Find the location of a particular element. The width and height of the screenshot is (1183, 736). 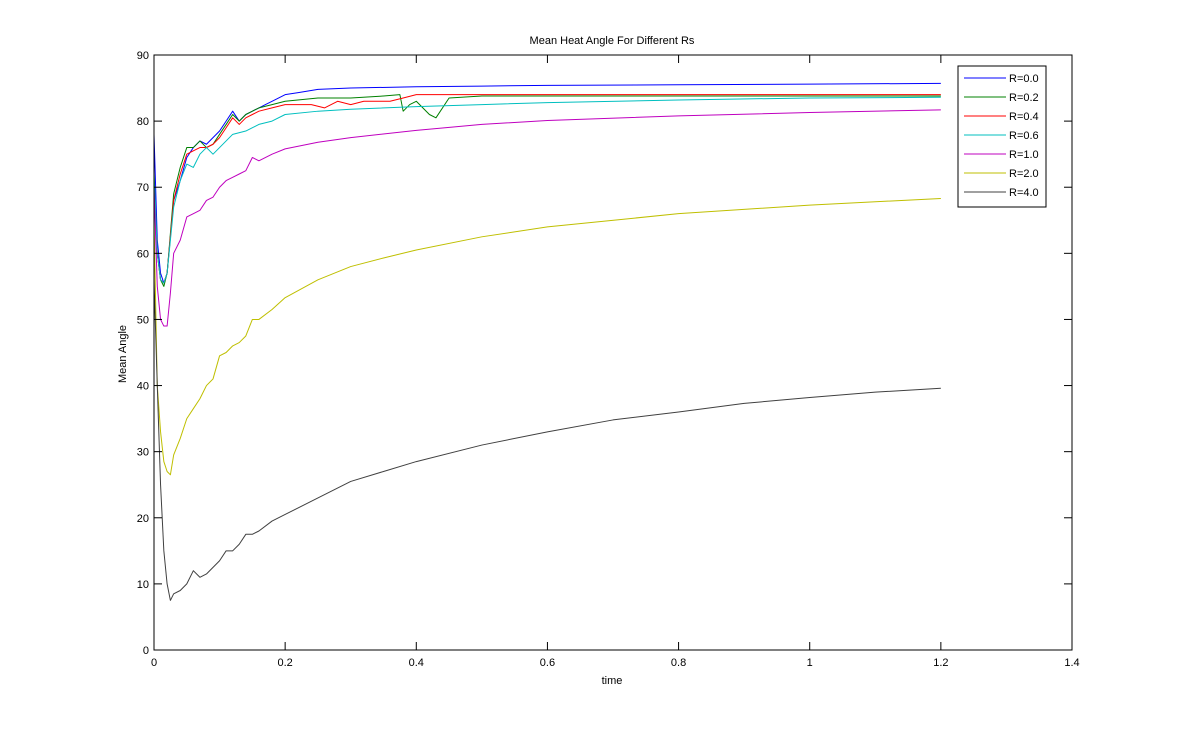

y-axis-label: Mean Angle is located at coordinates (123, 354).